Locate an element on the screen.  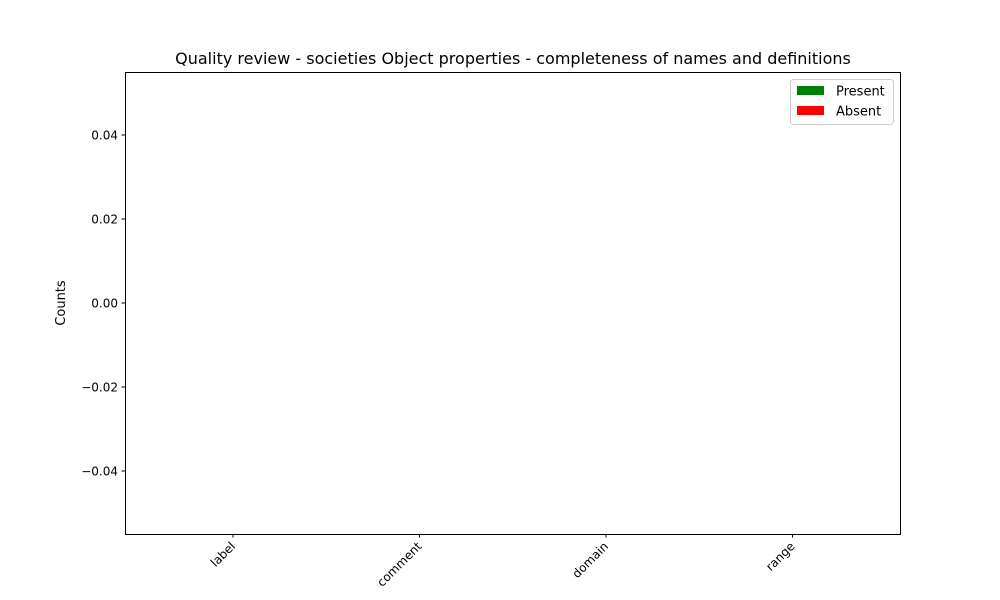
y-axis: 0.04 0.02 0.00 −0.02 −0.04 is located at coordinates (103, 304).